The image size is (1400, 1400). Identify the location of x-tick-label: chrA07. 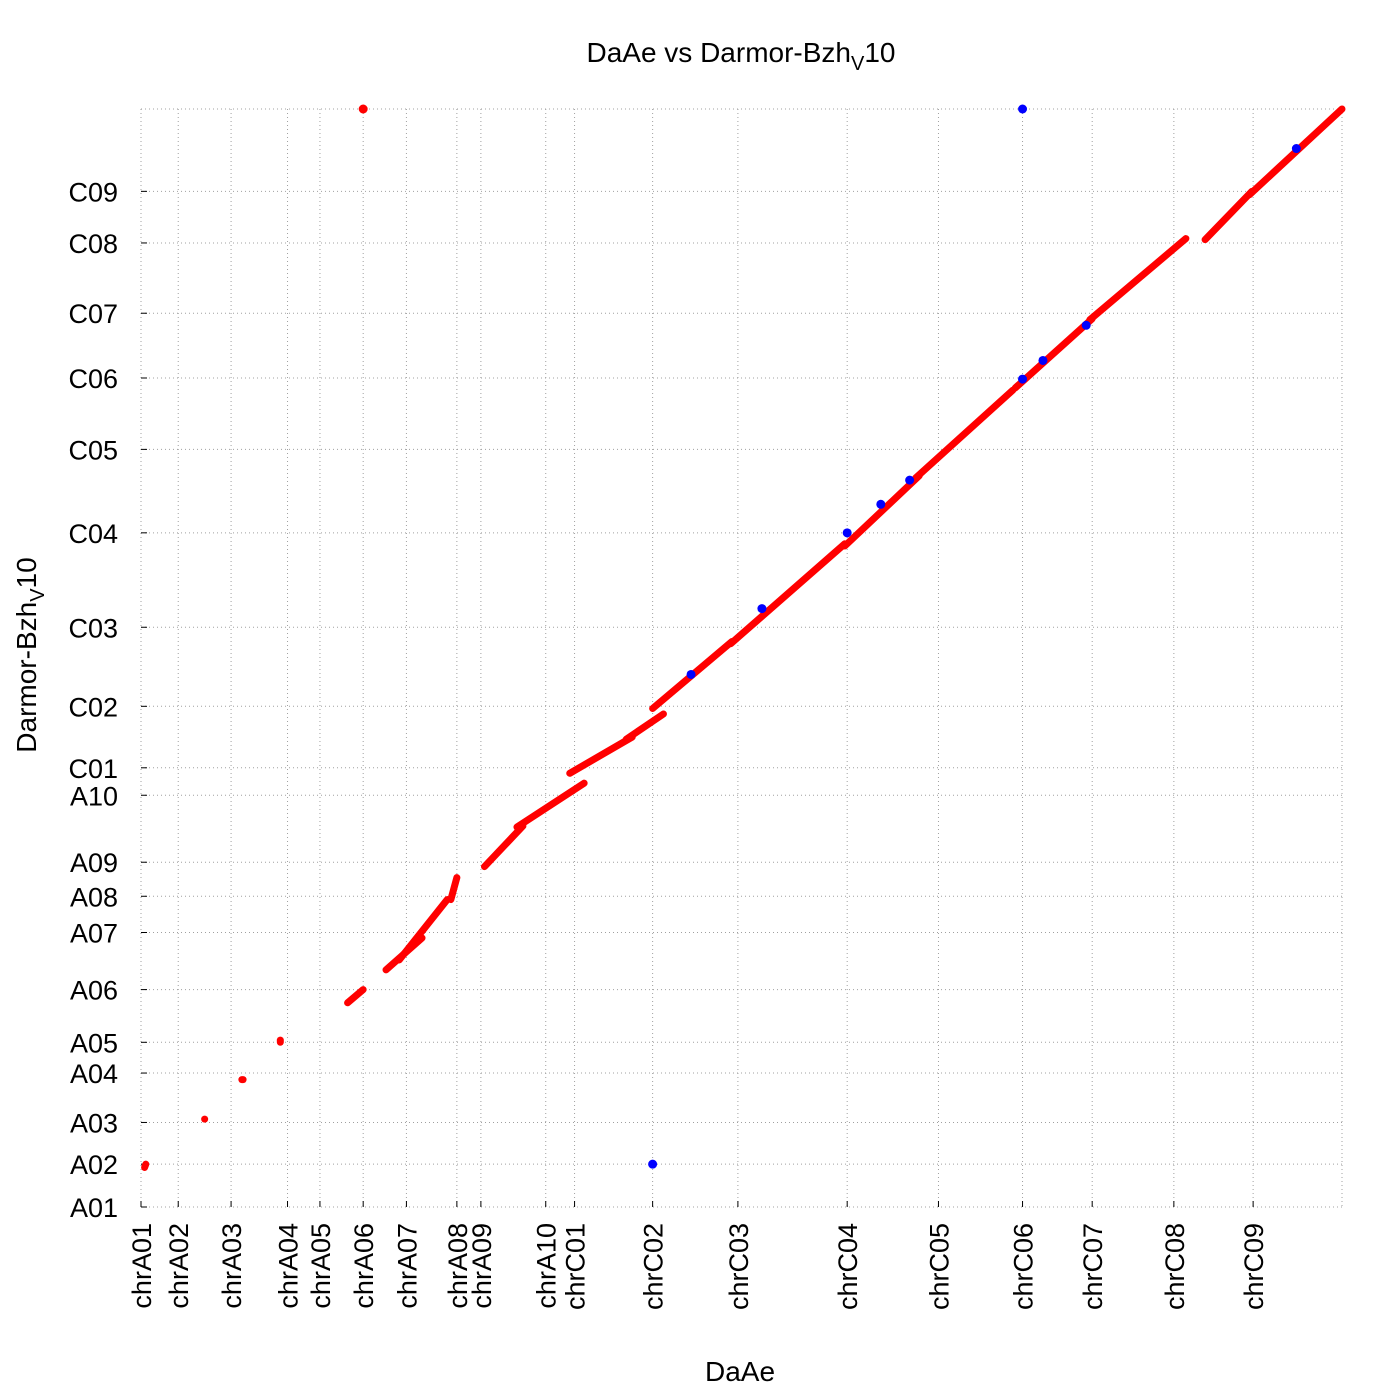
(407, 1266).